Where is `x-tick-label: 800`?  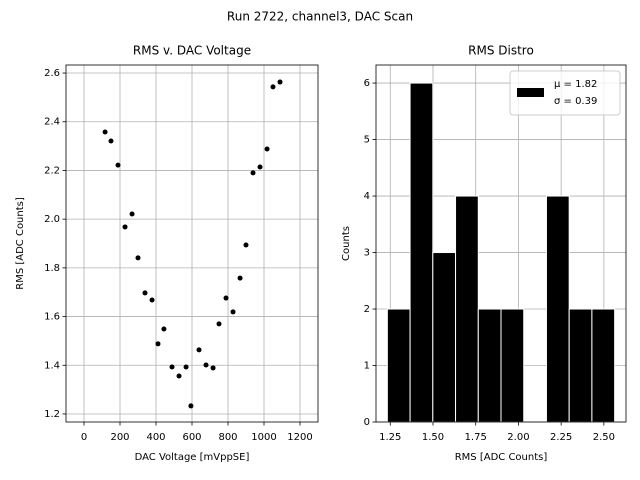
x-tick-label: 800 is located at coordinates (227, 437).